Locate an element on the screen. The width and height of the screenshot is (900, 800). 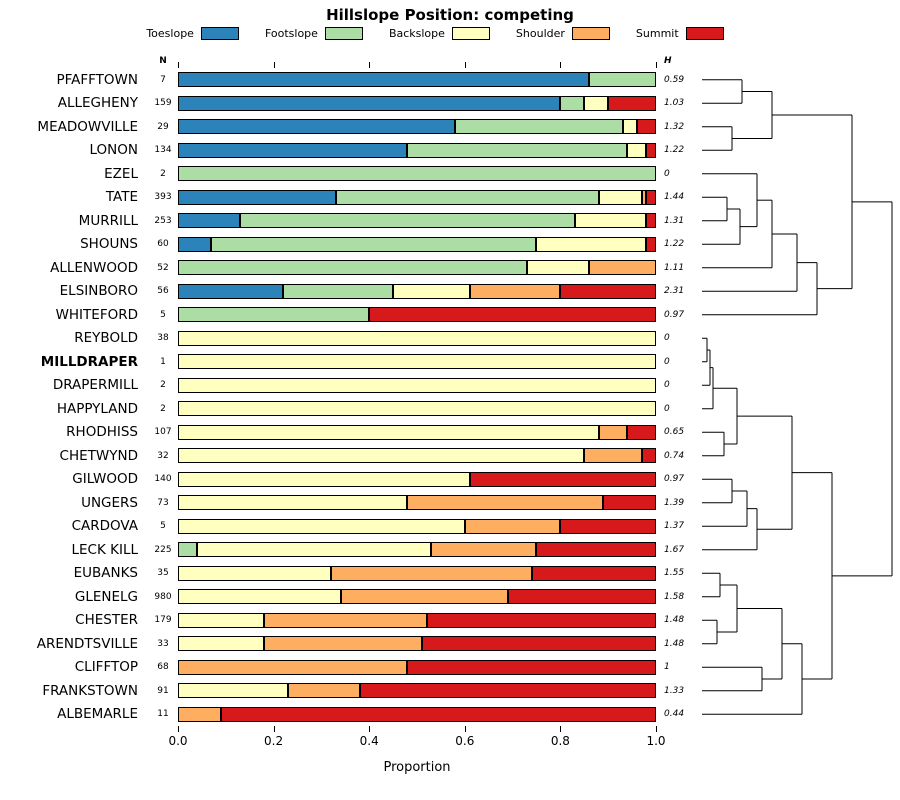
legend-swatch-summit is located at coordinates (704, 33).